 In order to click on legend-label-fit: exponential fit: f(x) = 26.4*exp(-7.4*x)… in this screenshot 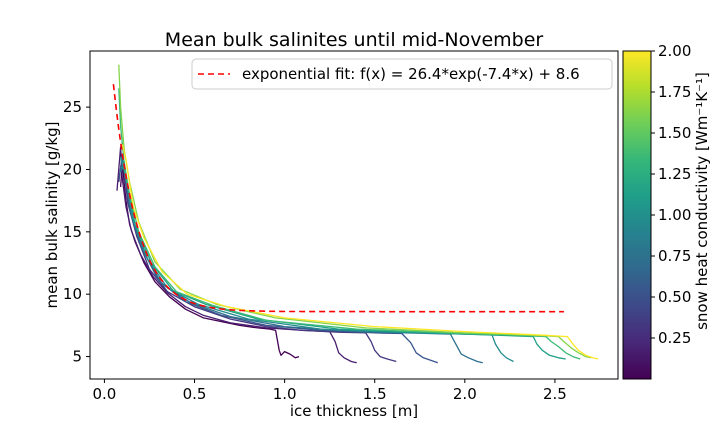, I will do `click(411, 74)`.